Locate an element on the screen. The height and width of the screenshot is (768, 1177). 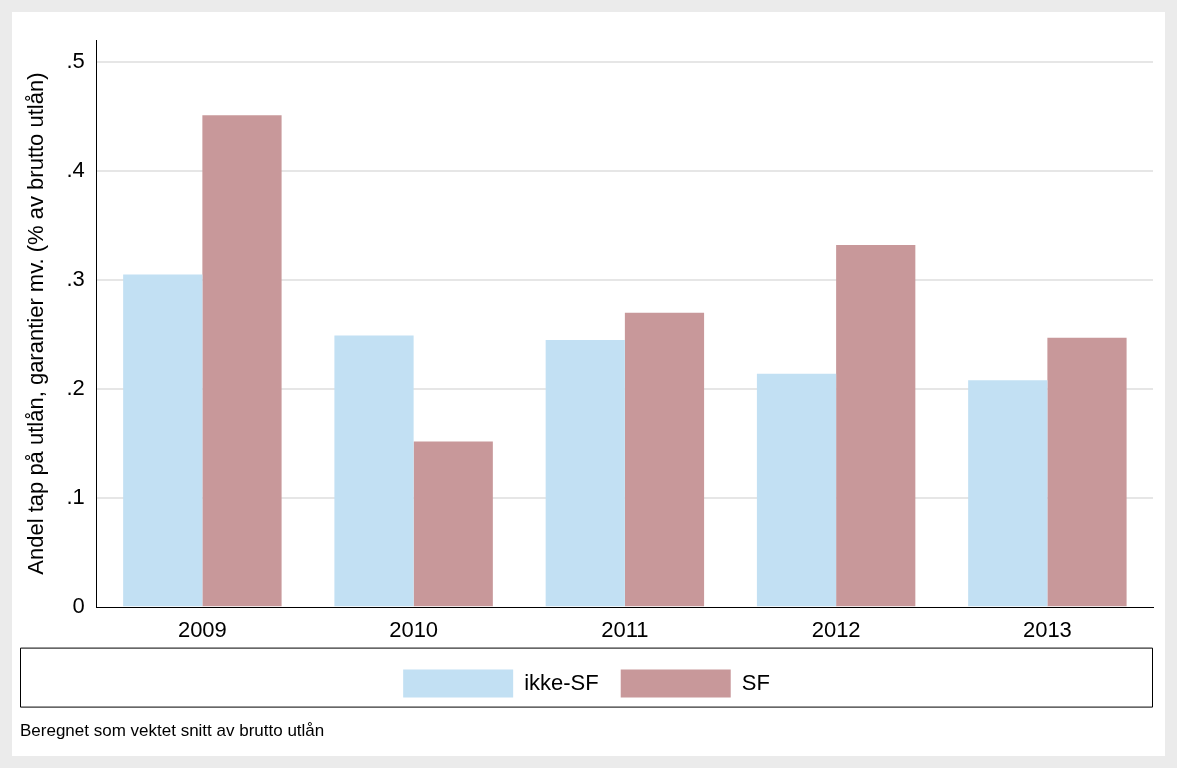
x-tick-label: 2011 is located at coordinates (625, 630).